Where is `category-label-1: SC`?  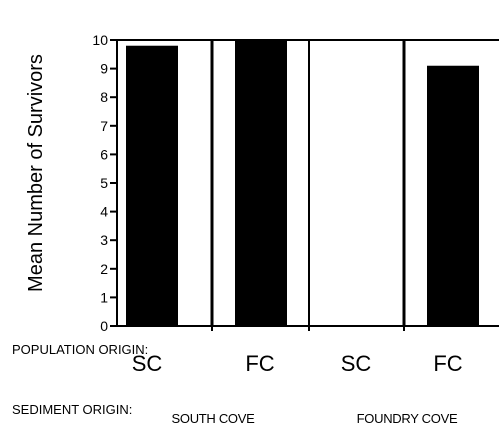 category-label-1: SC is located at coordinates (147, 363).